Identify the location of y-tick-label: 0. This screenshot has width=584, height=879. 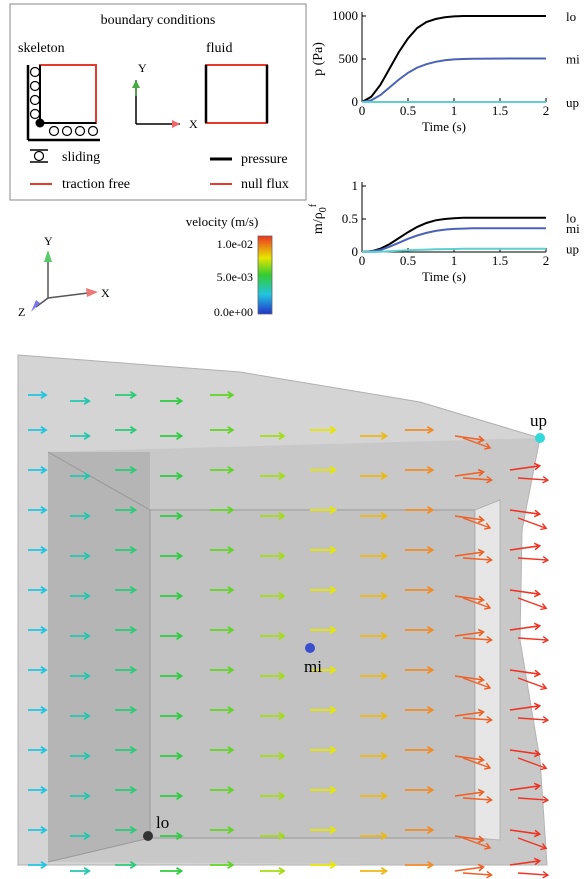
(355, 101).